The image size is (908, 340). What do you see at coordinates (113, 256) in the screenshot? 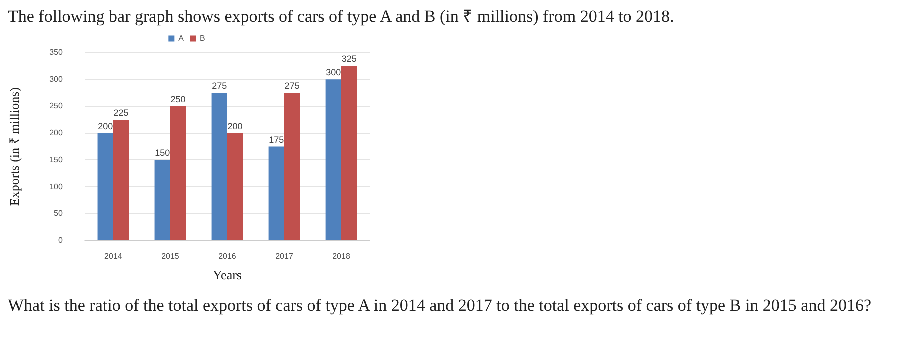
I see `x-tick-label: 2014` at bounding box center [113, 256].